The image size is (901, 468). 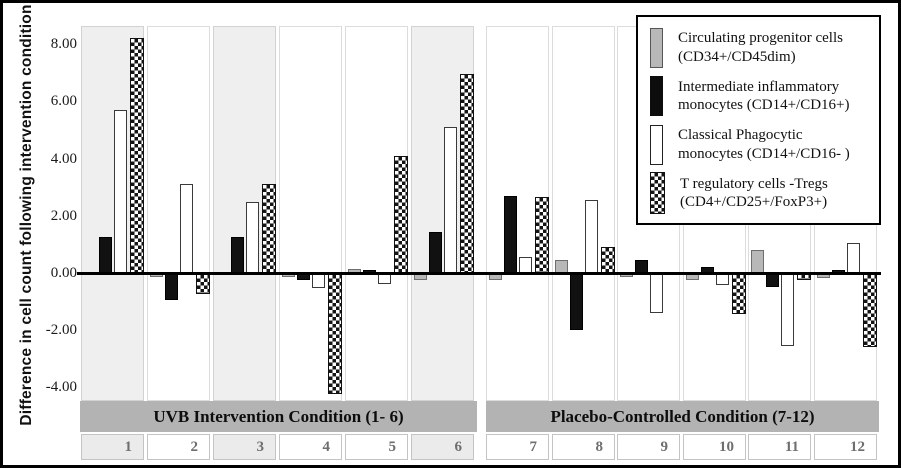 What do you see at coordinates (442, 447) in the screenshot?
I see `category-label: 6` at bounding box center [442, 447].